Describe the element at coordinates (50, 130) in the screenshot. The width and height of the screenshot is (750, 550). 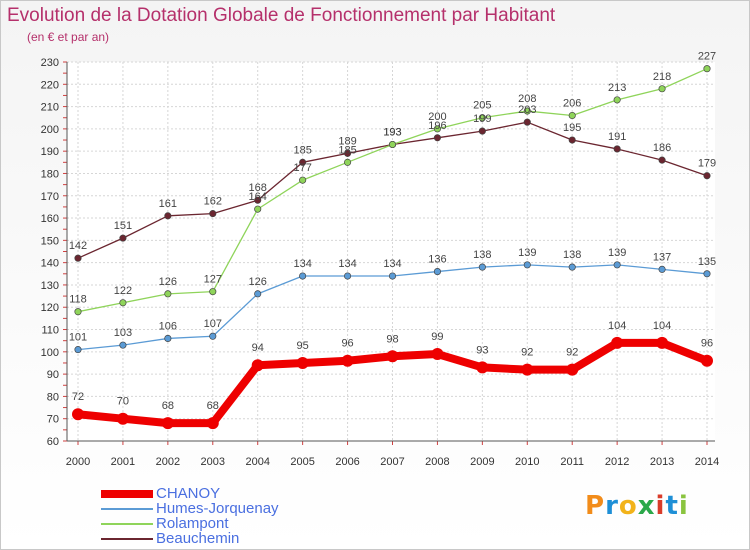
I see `y-tick-label: 200` at that location.